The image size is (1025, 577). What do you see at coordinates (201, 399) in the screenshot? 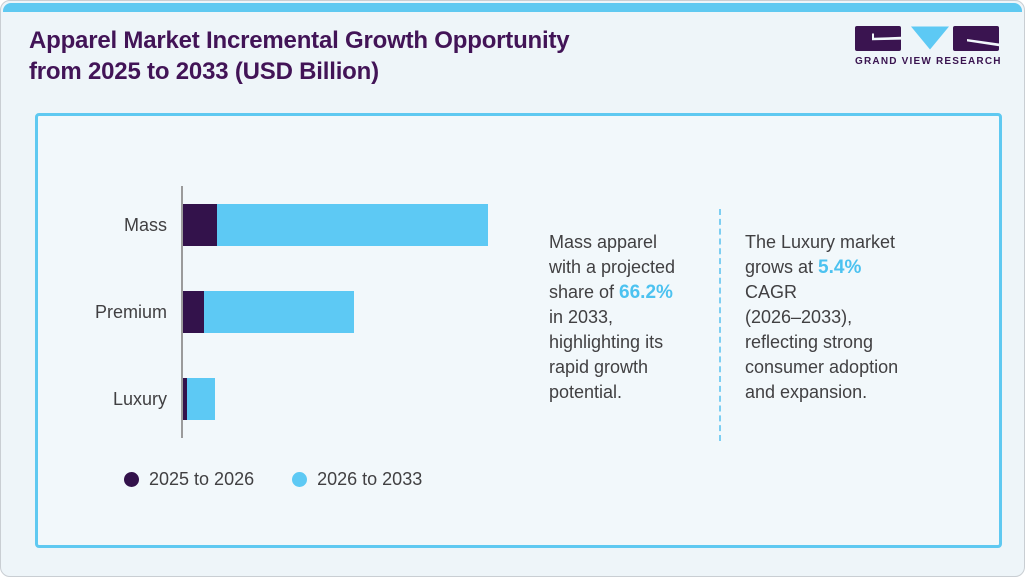
I see `bar-segment-luxury-series1` at bounding box center [201, 399].